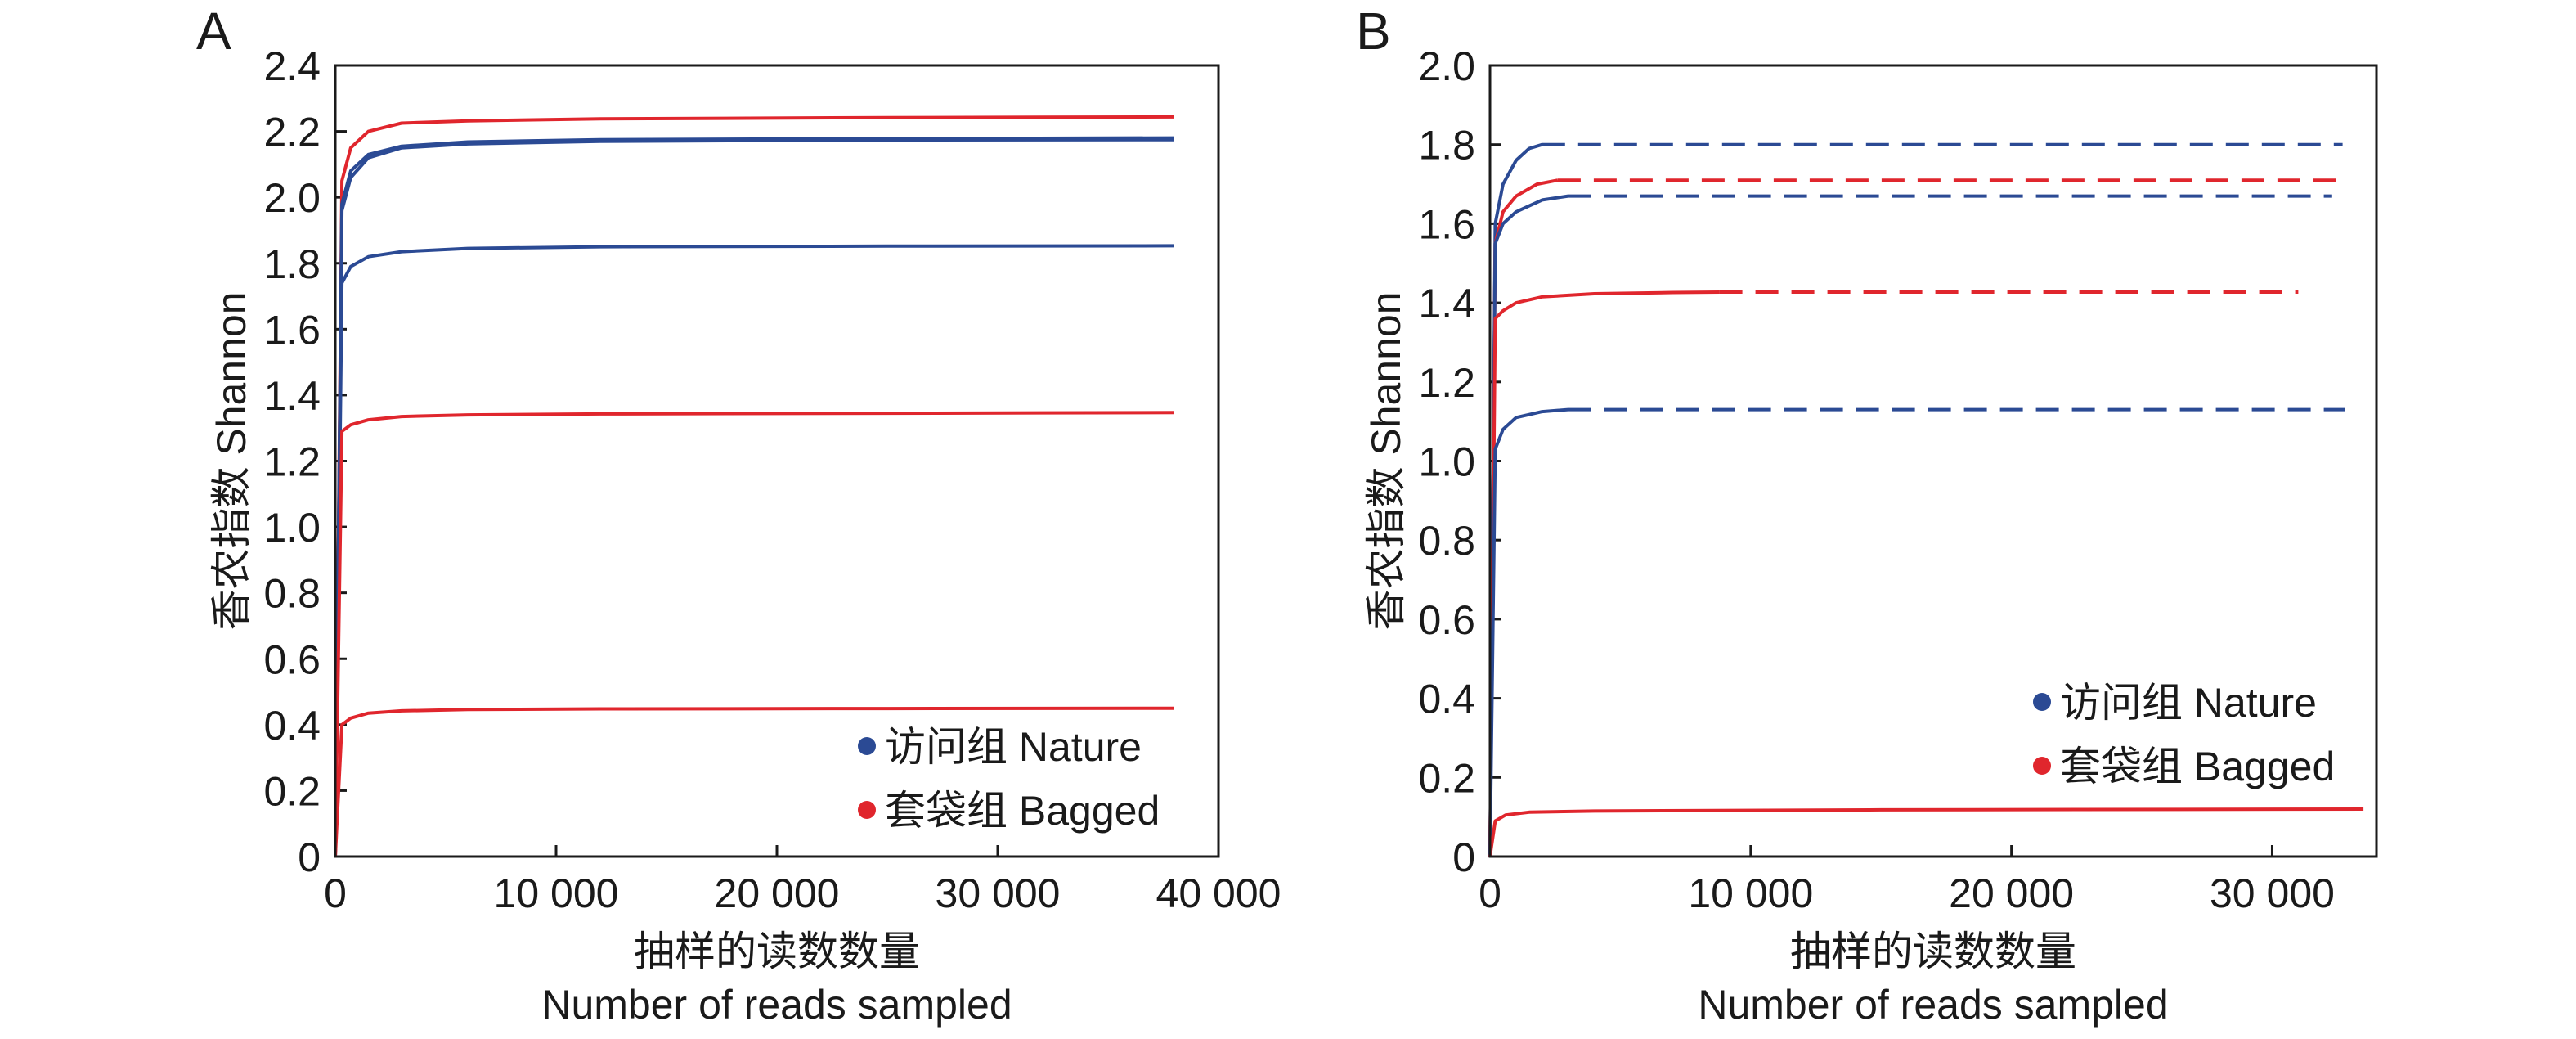  I want to click on x-tick-label: 40 000, so click(1218, 893).